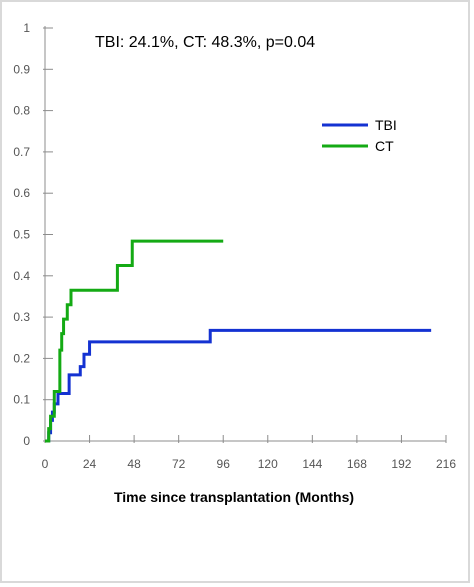 The image size is (474, 587). Describe the element at coordinates (90, 464) in the screenshot. I see `x-tick-label: 24` at that location.